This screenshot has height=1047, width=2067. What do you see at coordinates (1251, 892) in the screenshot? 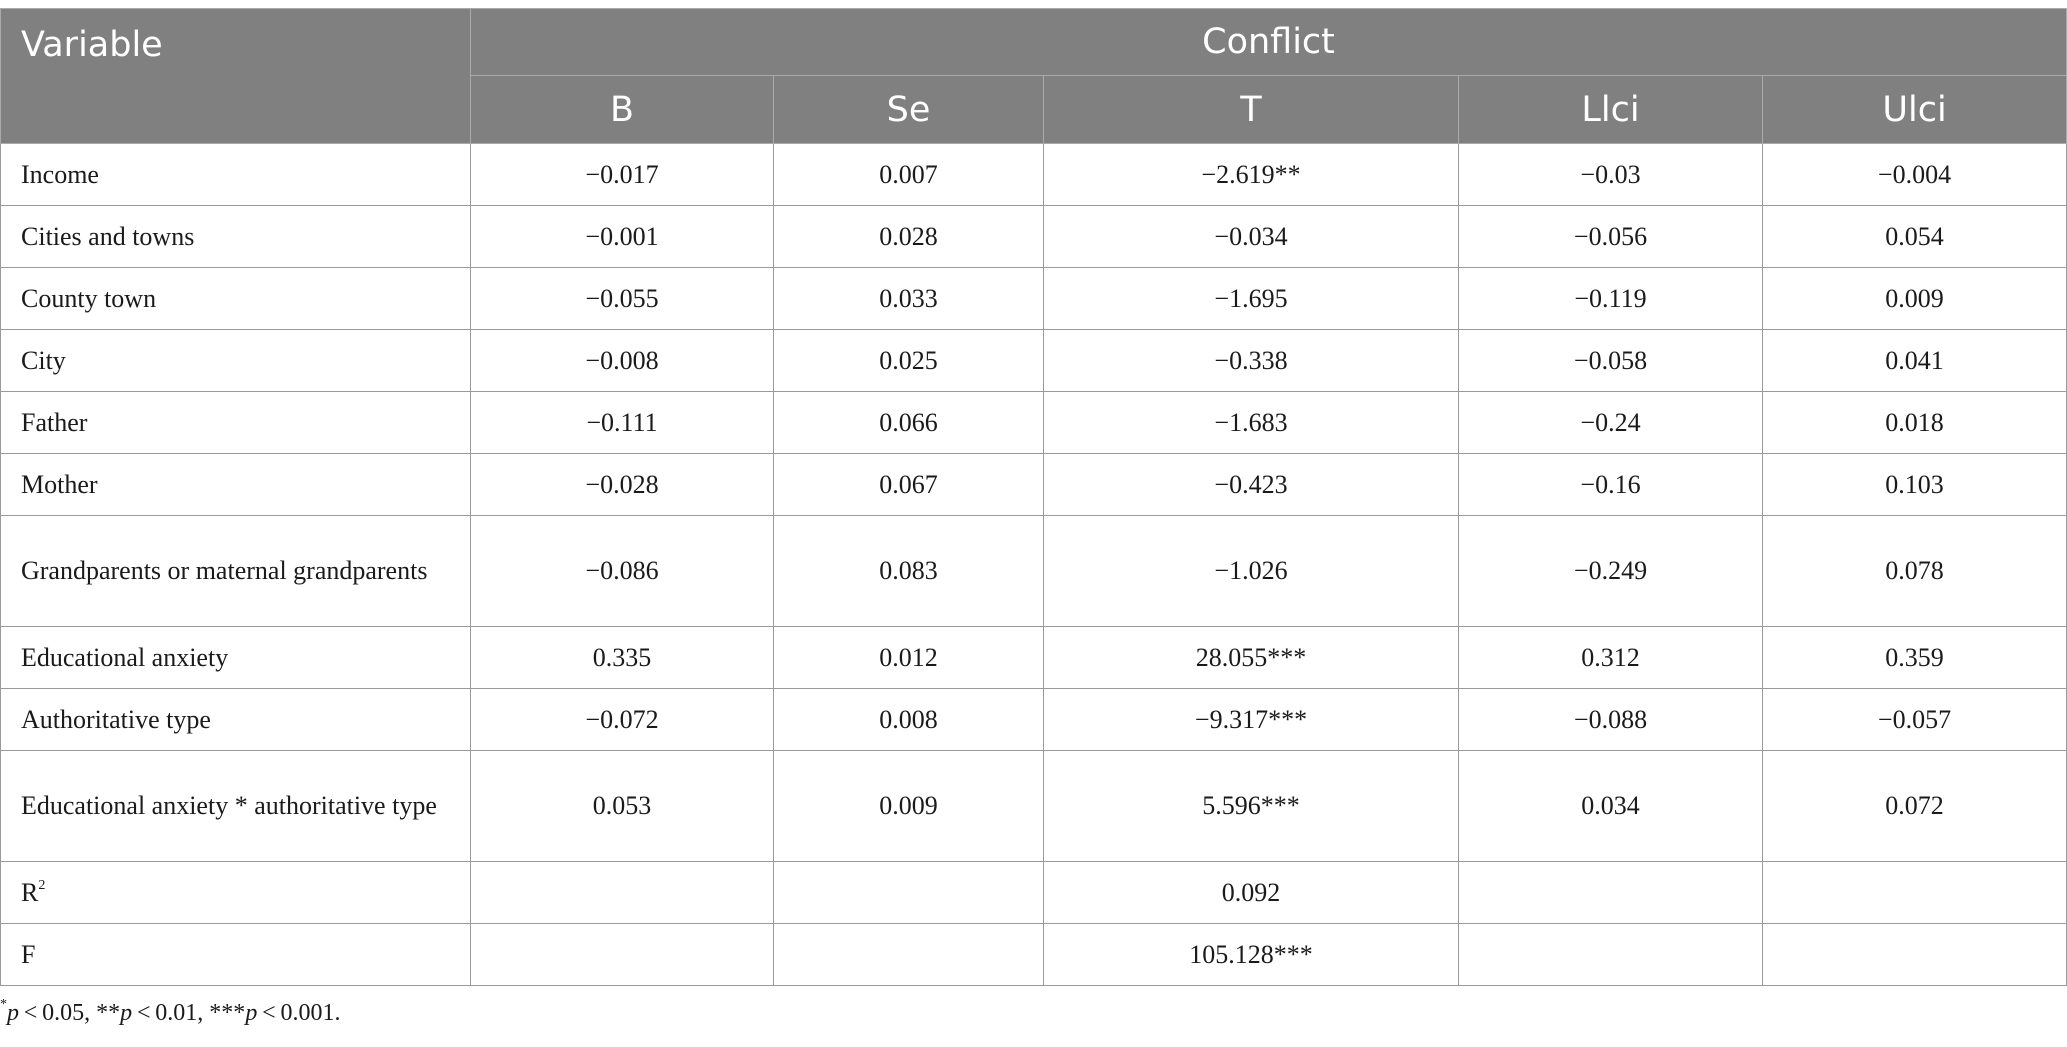
I see `r-squared-value: 0.092` at bounding box center [1251, 892].